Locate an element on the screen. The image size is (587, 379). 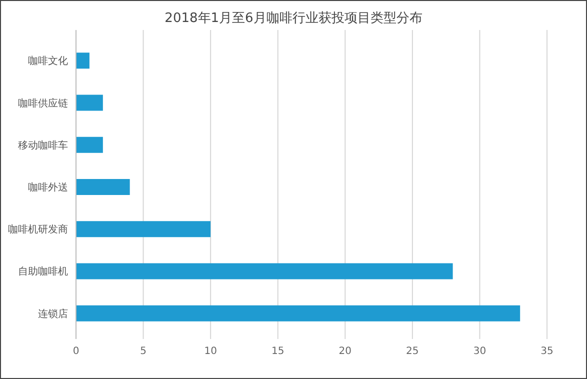
y-tick-label: 咖啡供应链 is located at coordinates (43, 103).